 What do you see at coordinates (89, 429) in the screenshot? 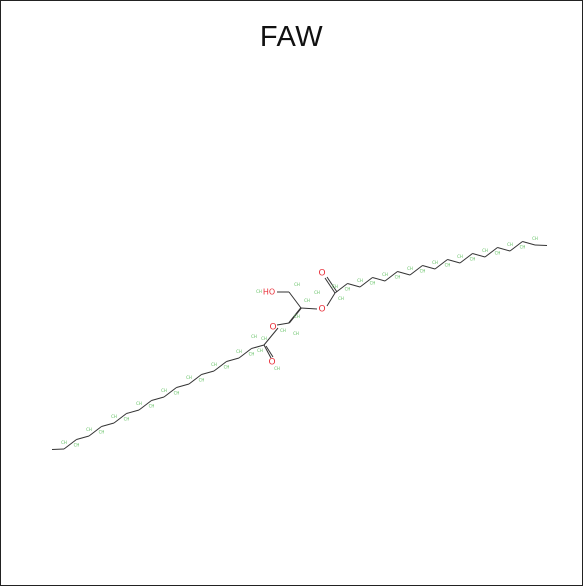
I see `hydrogen-label-31: CH` at bounding box center [89, 429].